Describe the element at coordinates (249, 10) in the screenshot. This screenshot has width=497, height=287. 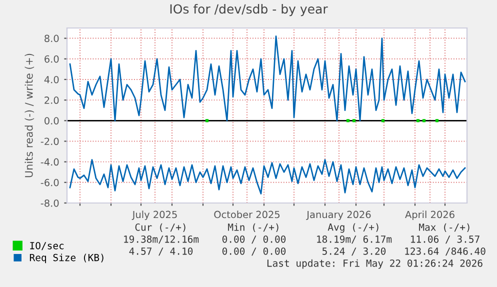
I see `chart-title: IOs for /dev/sdb - by year` at that location.